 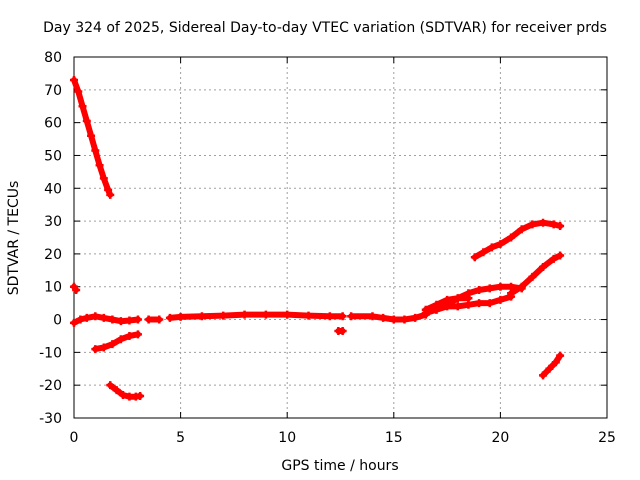 I want to click on y-tick-label: 30, so click(x=53, y=222).